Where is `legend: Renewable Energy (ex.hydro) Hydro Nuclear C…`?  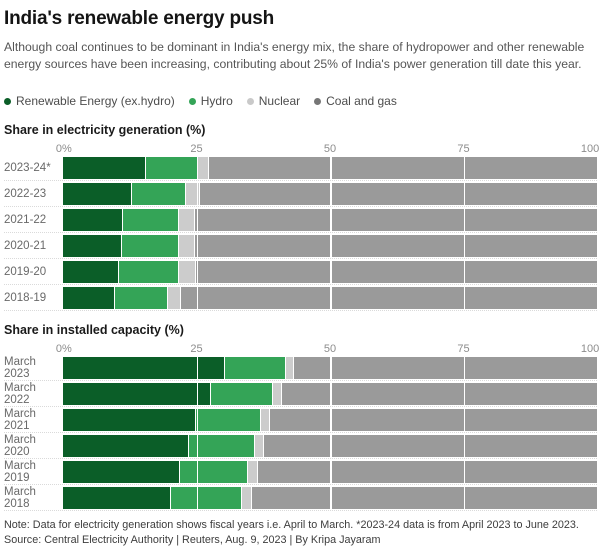 legend: Renewable Energy (ex.hydro) Hydro Nuclear C… is located at coordinates (300, 101).